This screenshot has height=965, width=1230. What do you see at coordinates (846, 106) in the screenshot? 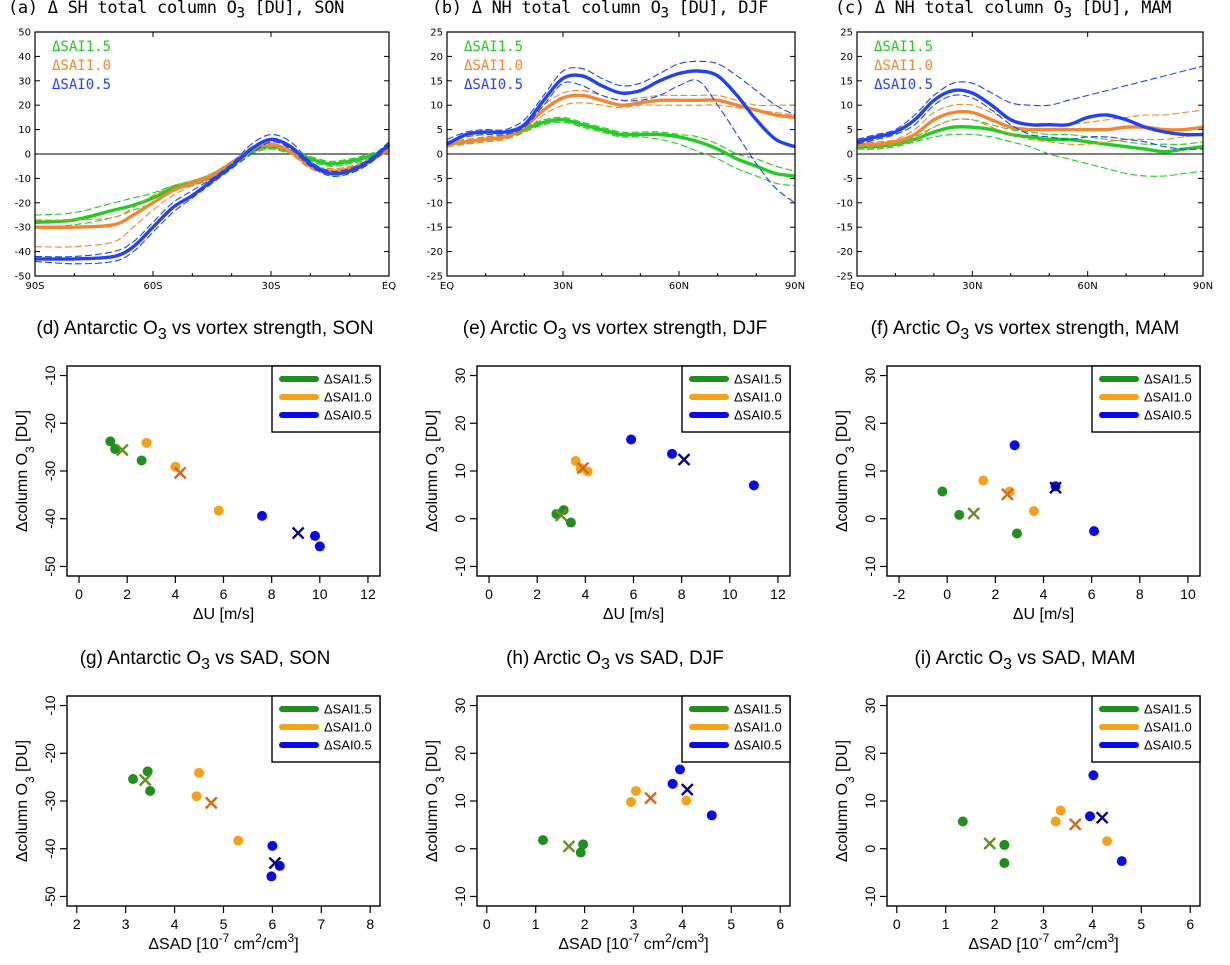
I see `y-tick-label: 10` at bounding box center [846, 106].